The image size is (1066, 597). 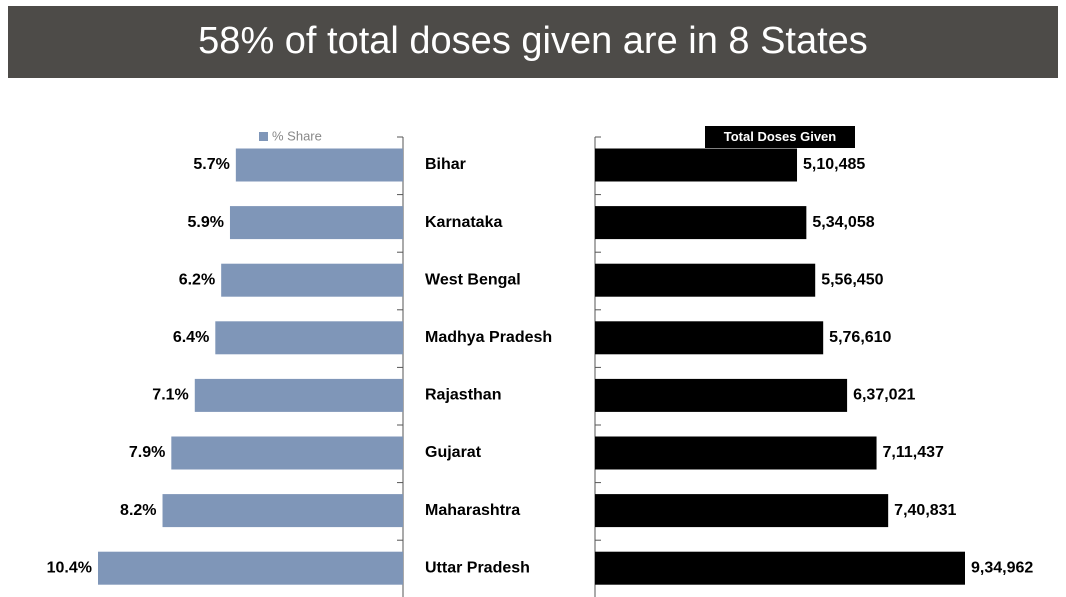 What do you see at coordinates (852, 279) in the screenshot?
I see `value-label: 5,56,450` at bounding box center [852, 279].